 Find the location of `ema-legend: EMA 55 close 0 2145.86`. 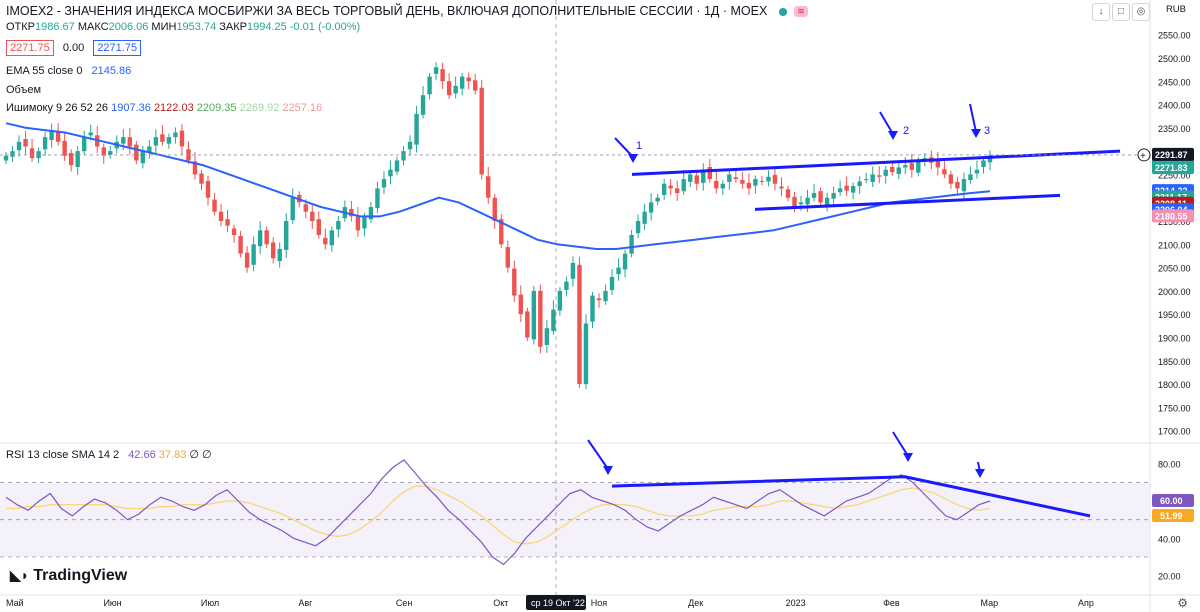

ema-legend: EMA 55 close 0 2145.86 is located at coordinates (69, 71).